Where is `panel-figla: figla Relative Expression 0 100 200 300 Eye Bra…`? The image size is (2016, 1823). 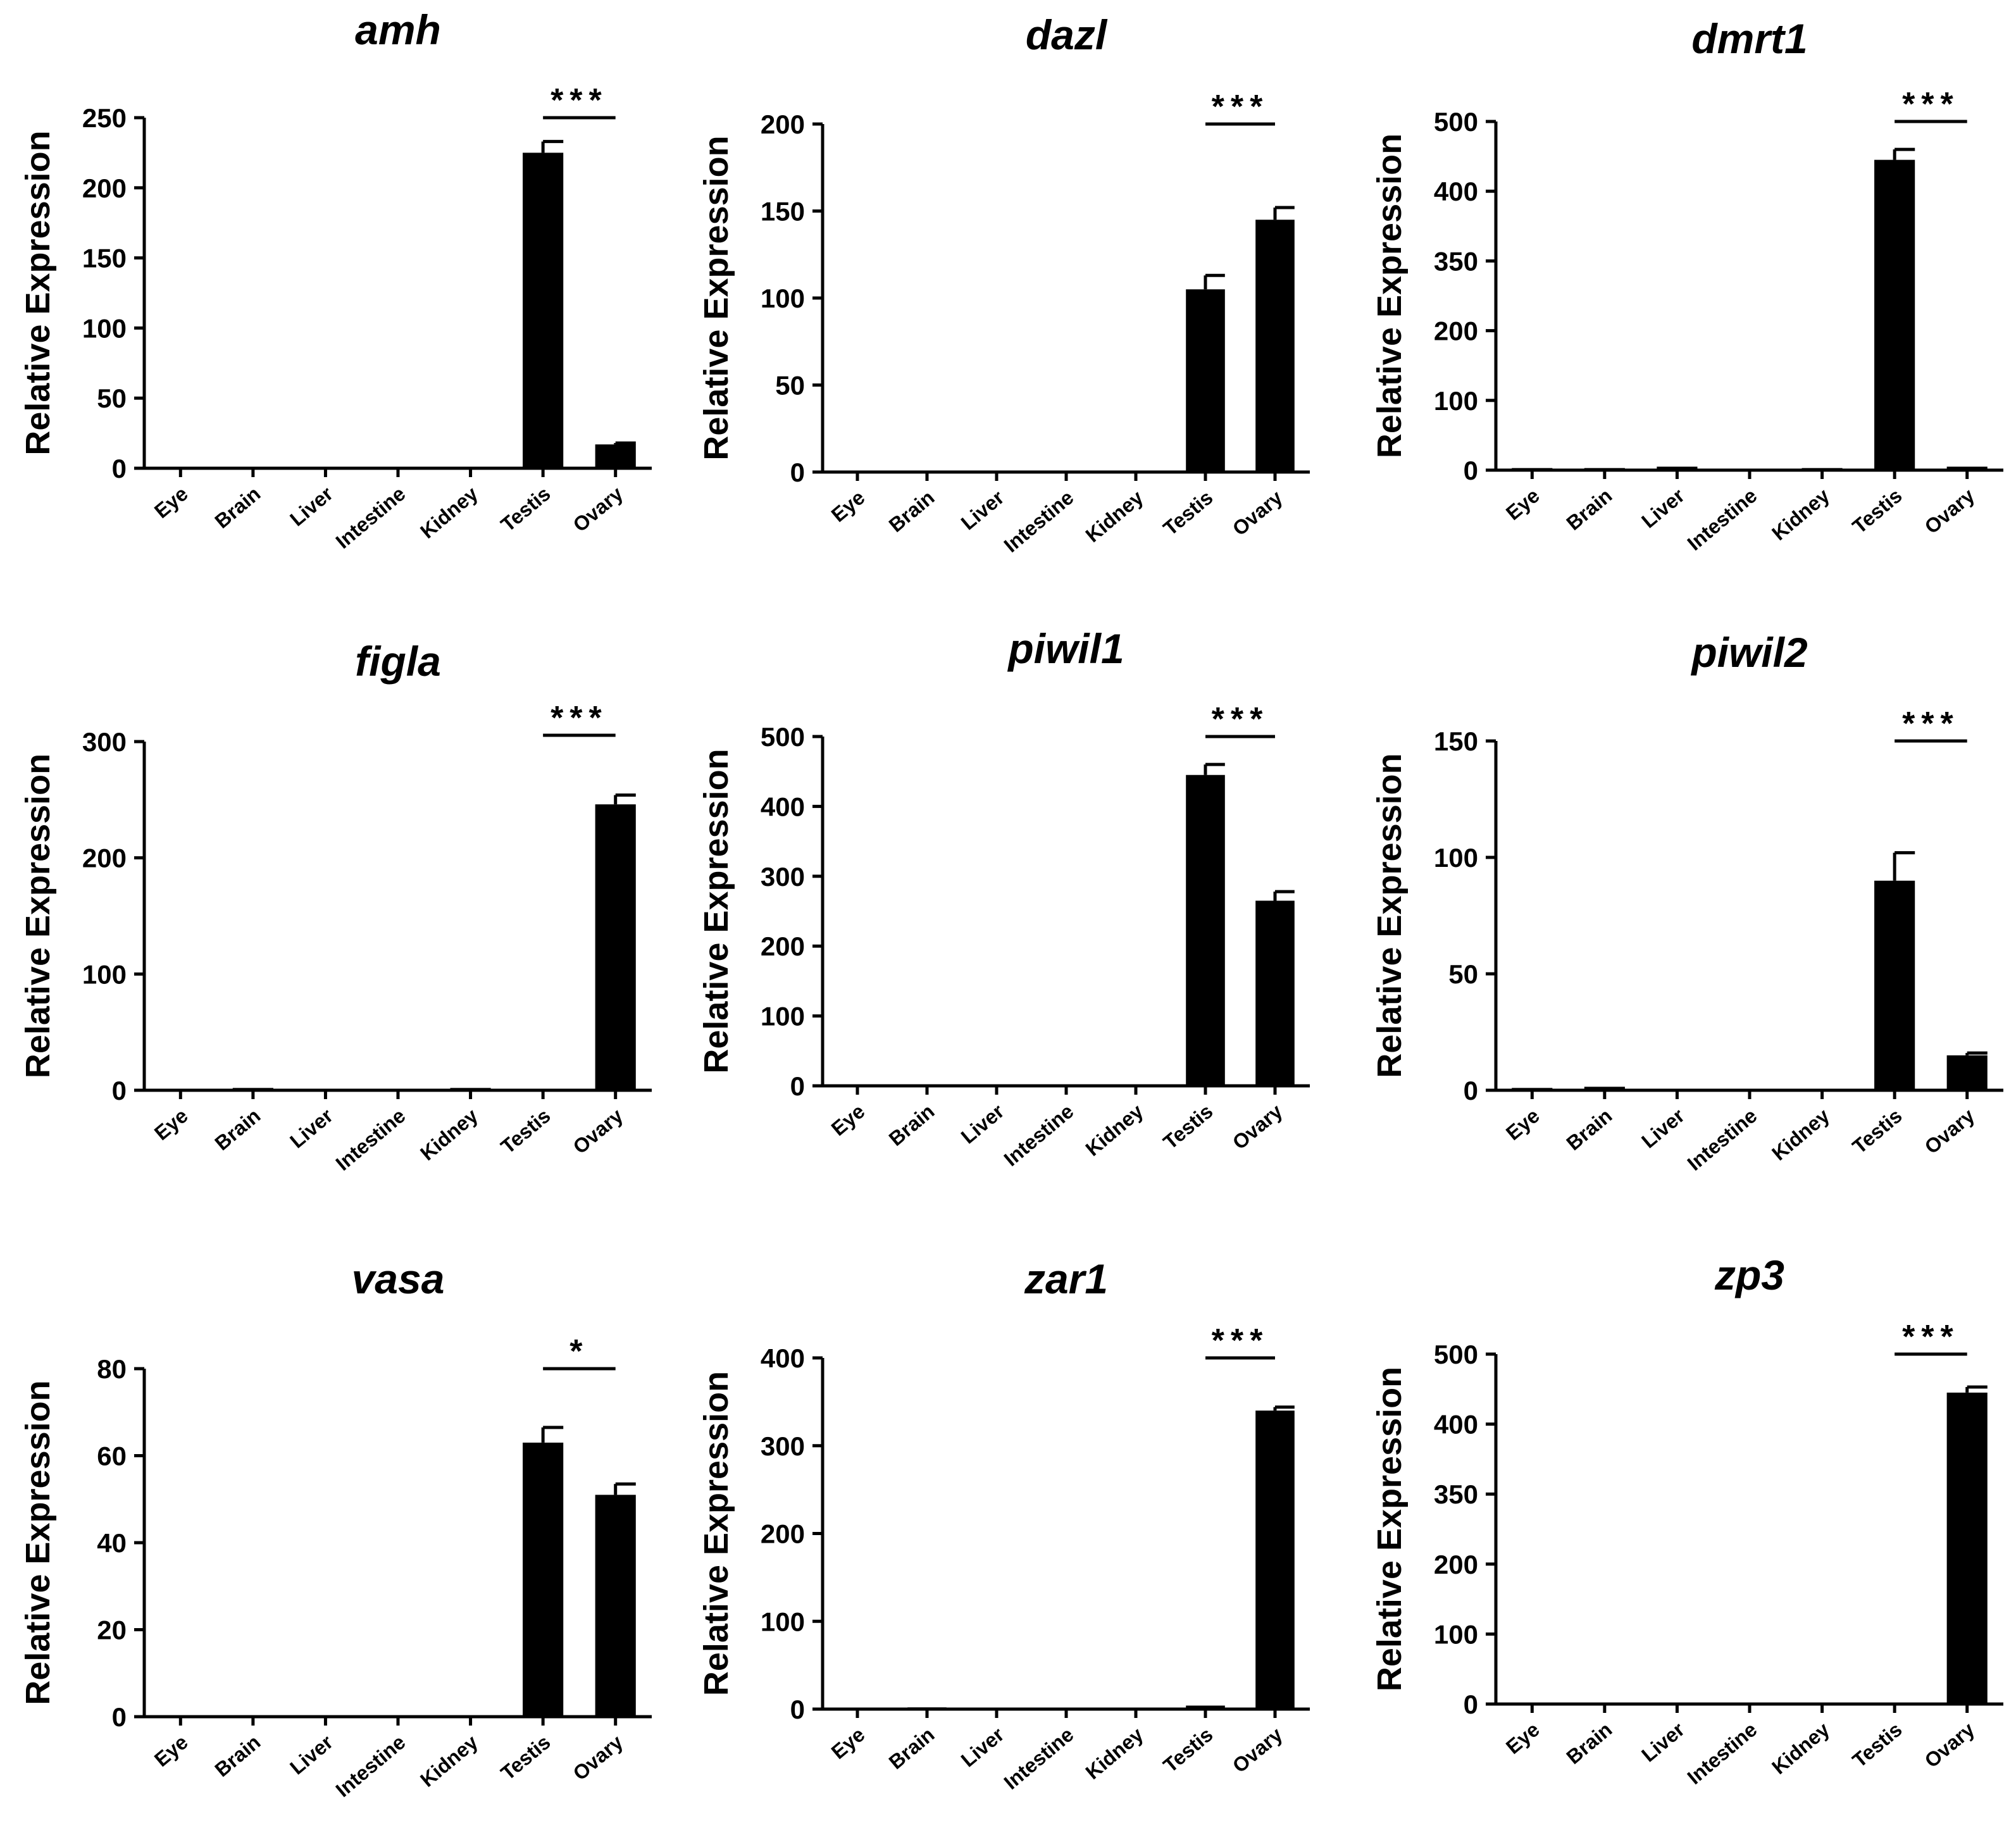 panel-figla: figla Relative Expression 0 100 200 300 Eye Bra… is located at coordinates (336, 907).